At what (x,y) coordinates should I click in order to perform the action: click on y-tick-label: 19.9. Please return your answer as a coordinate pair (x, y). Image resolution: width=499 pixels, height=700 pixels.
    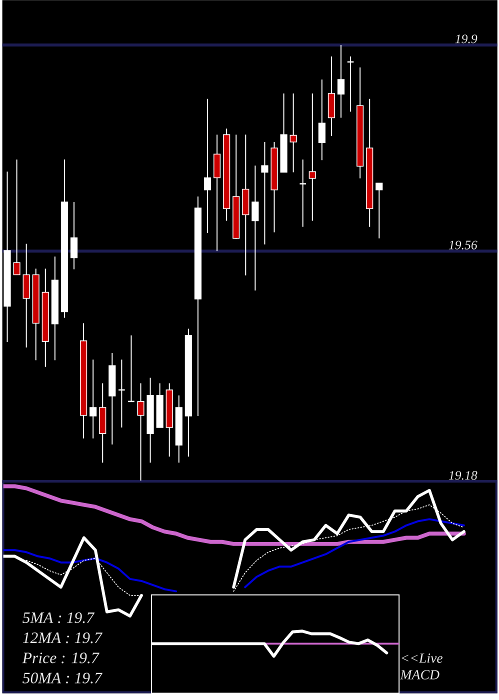
    Looking at the image, I should click on (466, 39).